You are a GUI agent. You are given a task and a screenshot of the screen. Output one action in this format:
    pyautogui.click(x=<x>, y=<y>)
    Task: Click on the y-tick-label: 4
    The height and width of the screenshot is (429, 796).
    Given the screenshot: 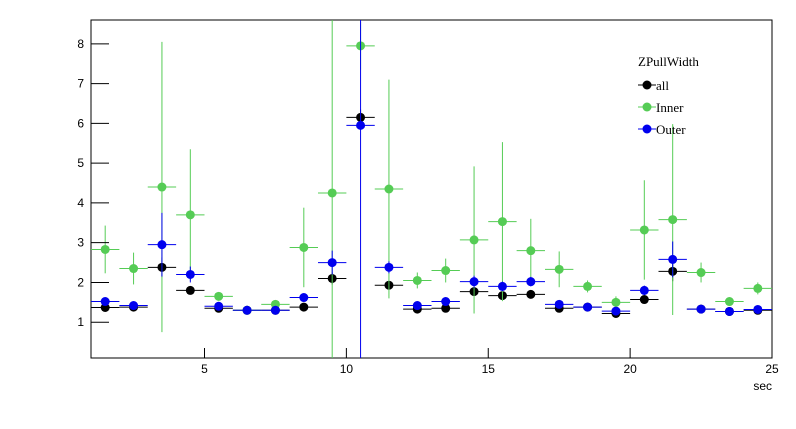 What is the action you would take?
    pyautogui.click(x=80, y=203)
    